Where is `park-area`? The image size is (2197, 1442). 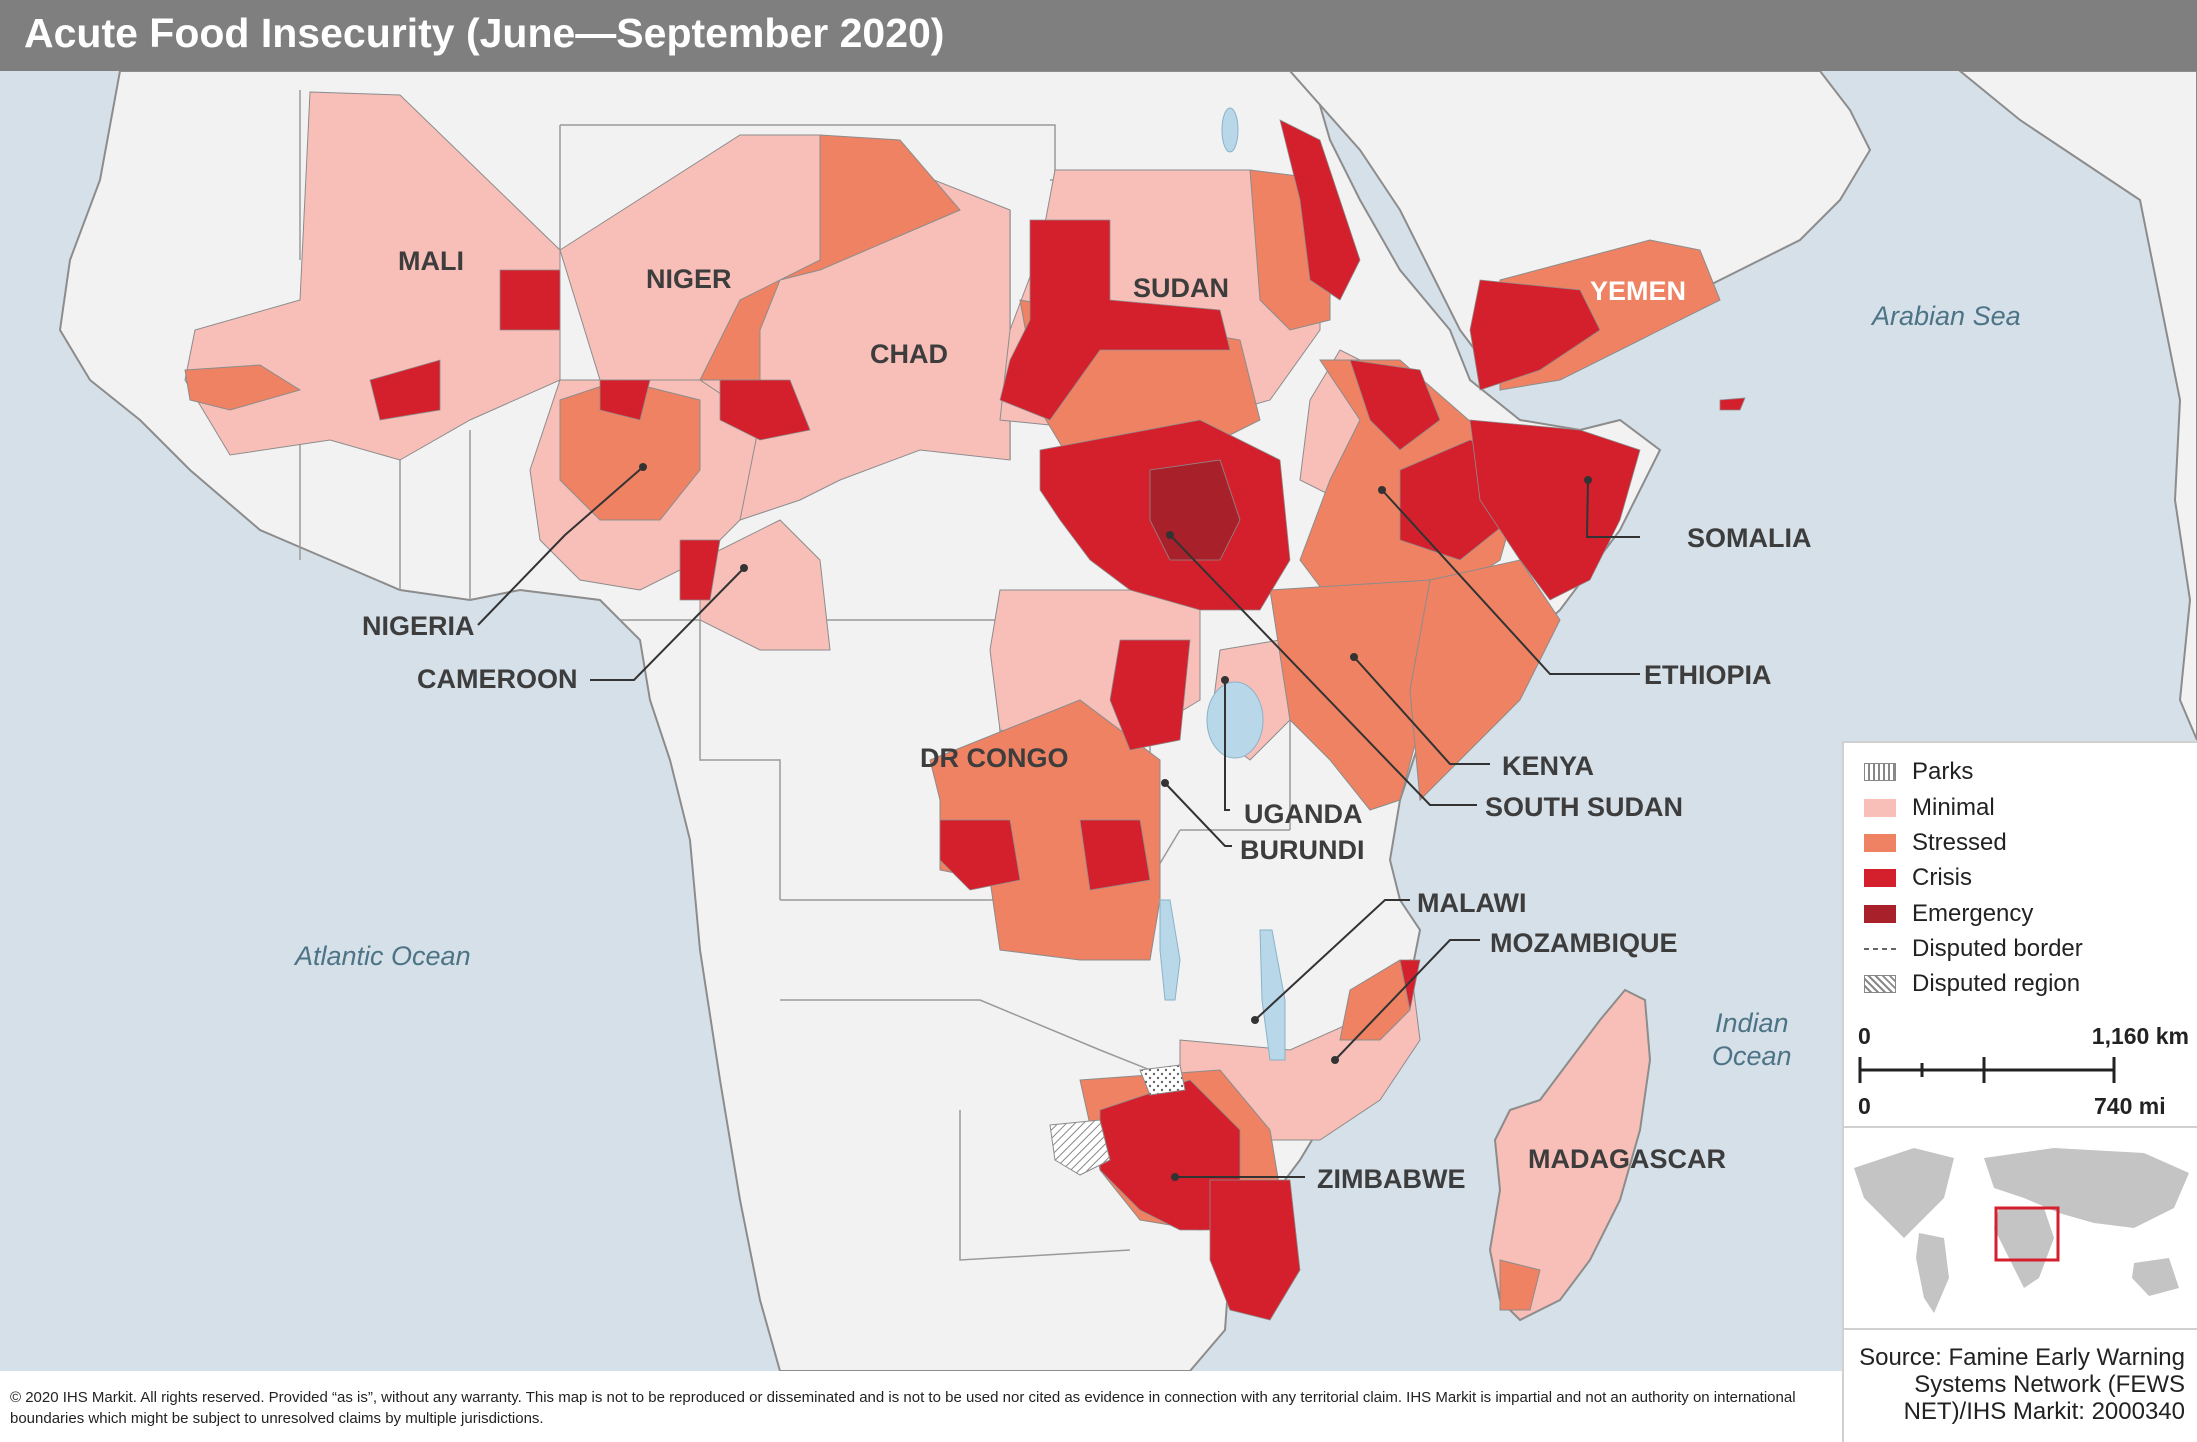 park-area is located at coordinates (1162, 1080).